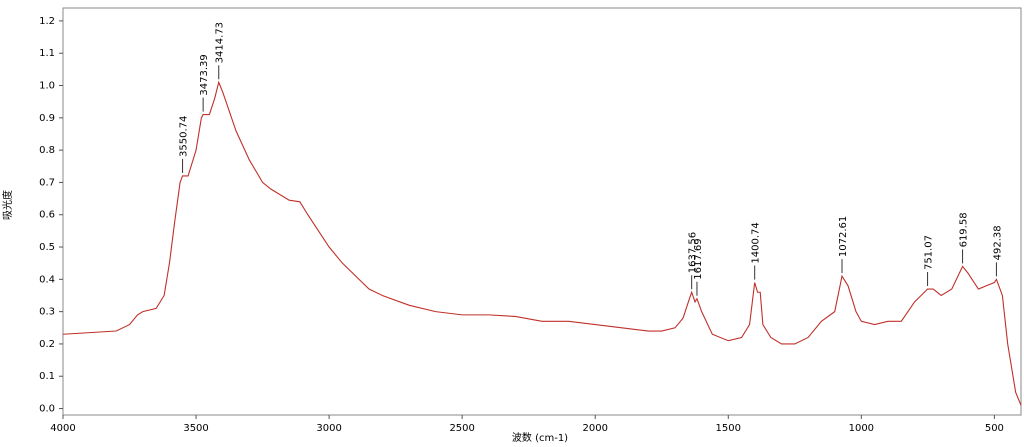 Image resolution: width=1024 pixels, height=447 pixels. I want to click on x-tick-label: 1500, so click(728, 428).